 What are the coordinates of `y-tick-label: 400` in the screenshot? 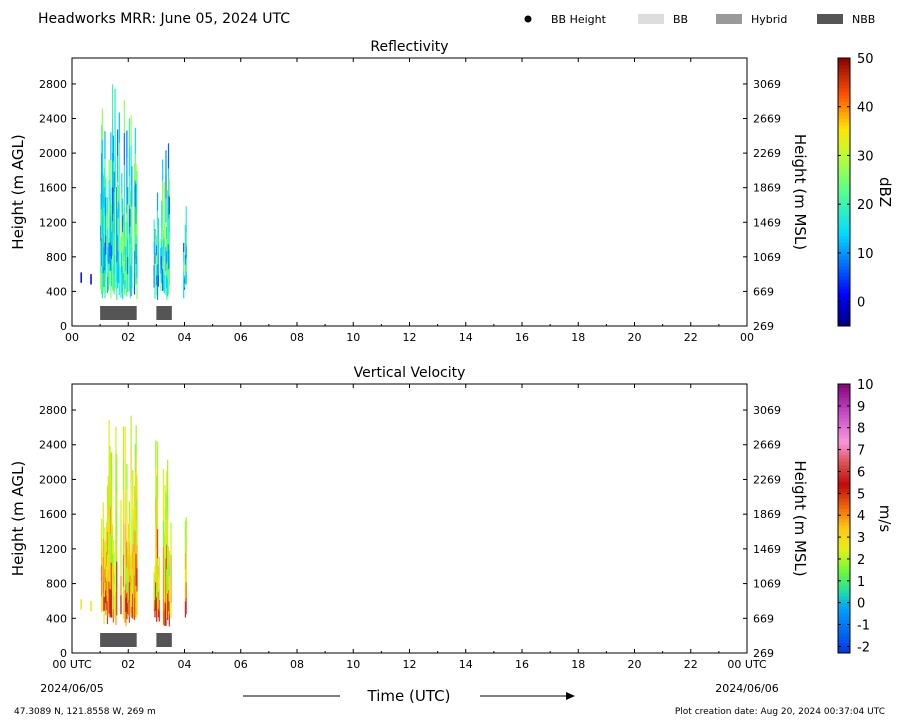 It's located at (56, 618).